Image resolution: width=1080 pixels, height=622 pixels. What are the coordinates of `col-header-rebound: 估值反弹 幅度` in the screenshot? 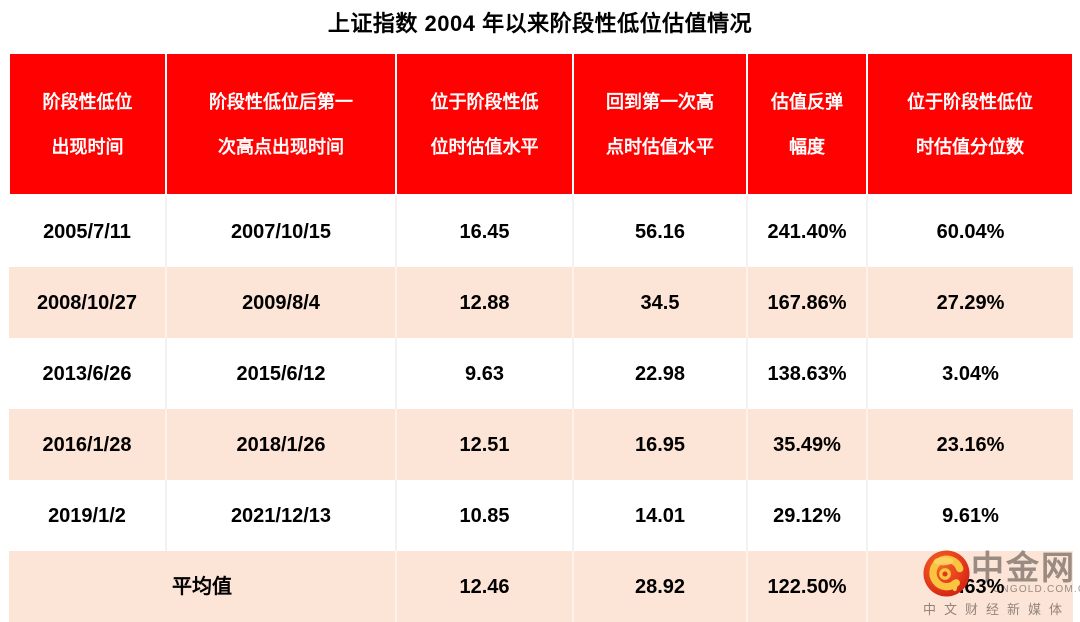 It's located at (807, 124).